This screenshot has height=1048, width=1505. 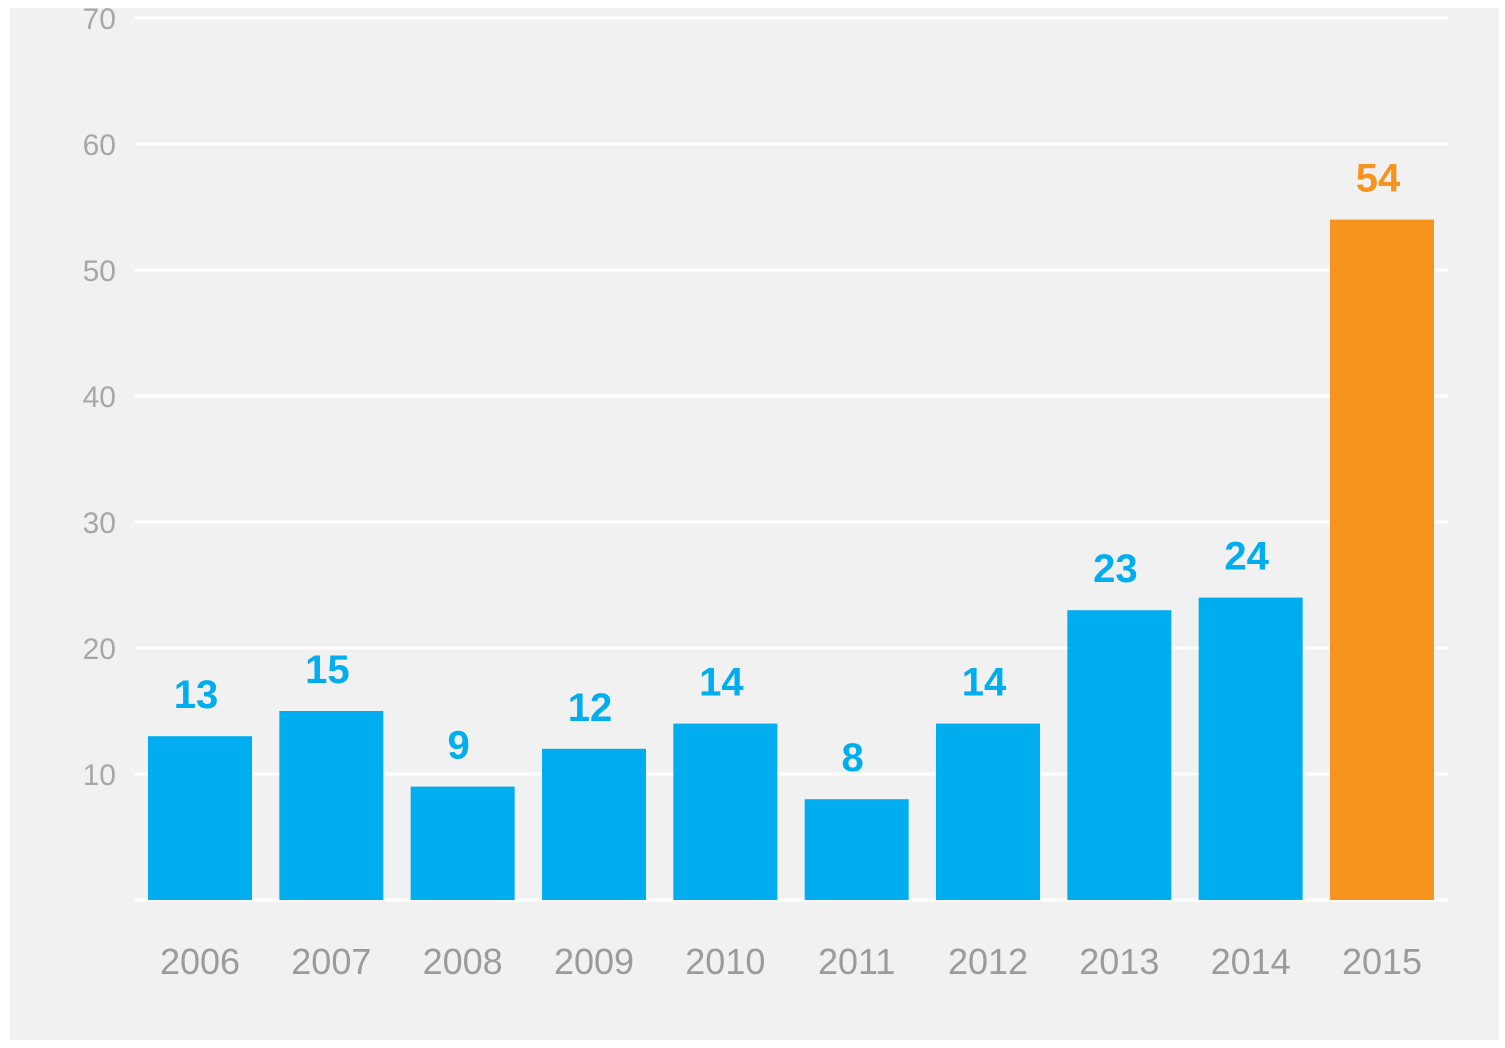 What do you see at coordinates (1250, 748) in the screenshot?
I see `bar-2014` at bounding box center [1250, 748].